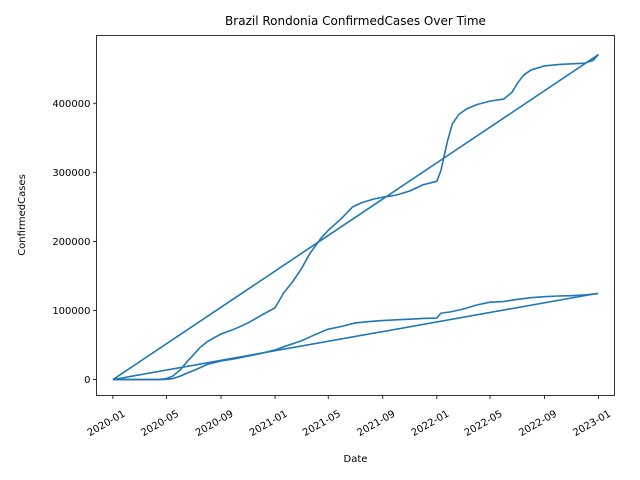 The height and width of the screenshot is (480, 640). What do you see at coordinates (87, 380) in the screenshot?
I see `y-tick-label: 0` at bounding box center [87, 380].